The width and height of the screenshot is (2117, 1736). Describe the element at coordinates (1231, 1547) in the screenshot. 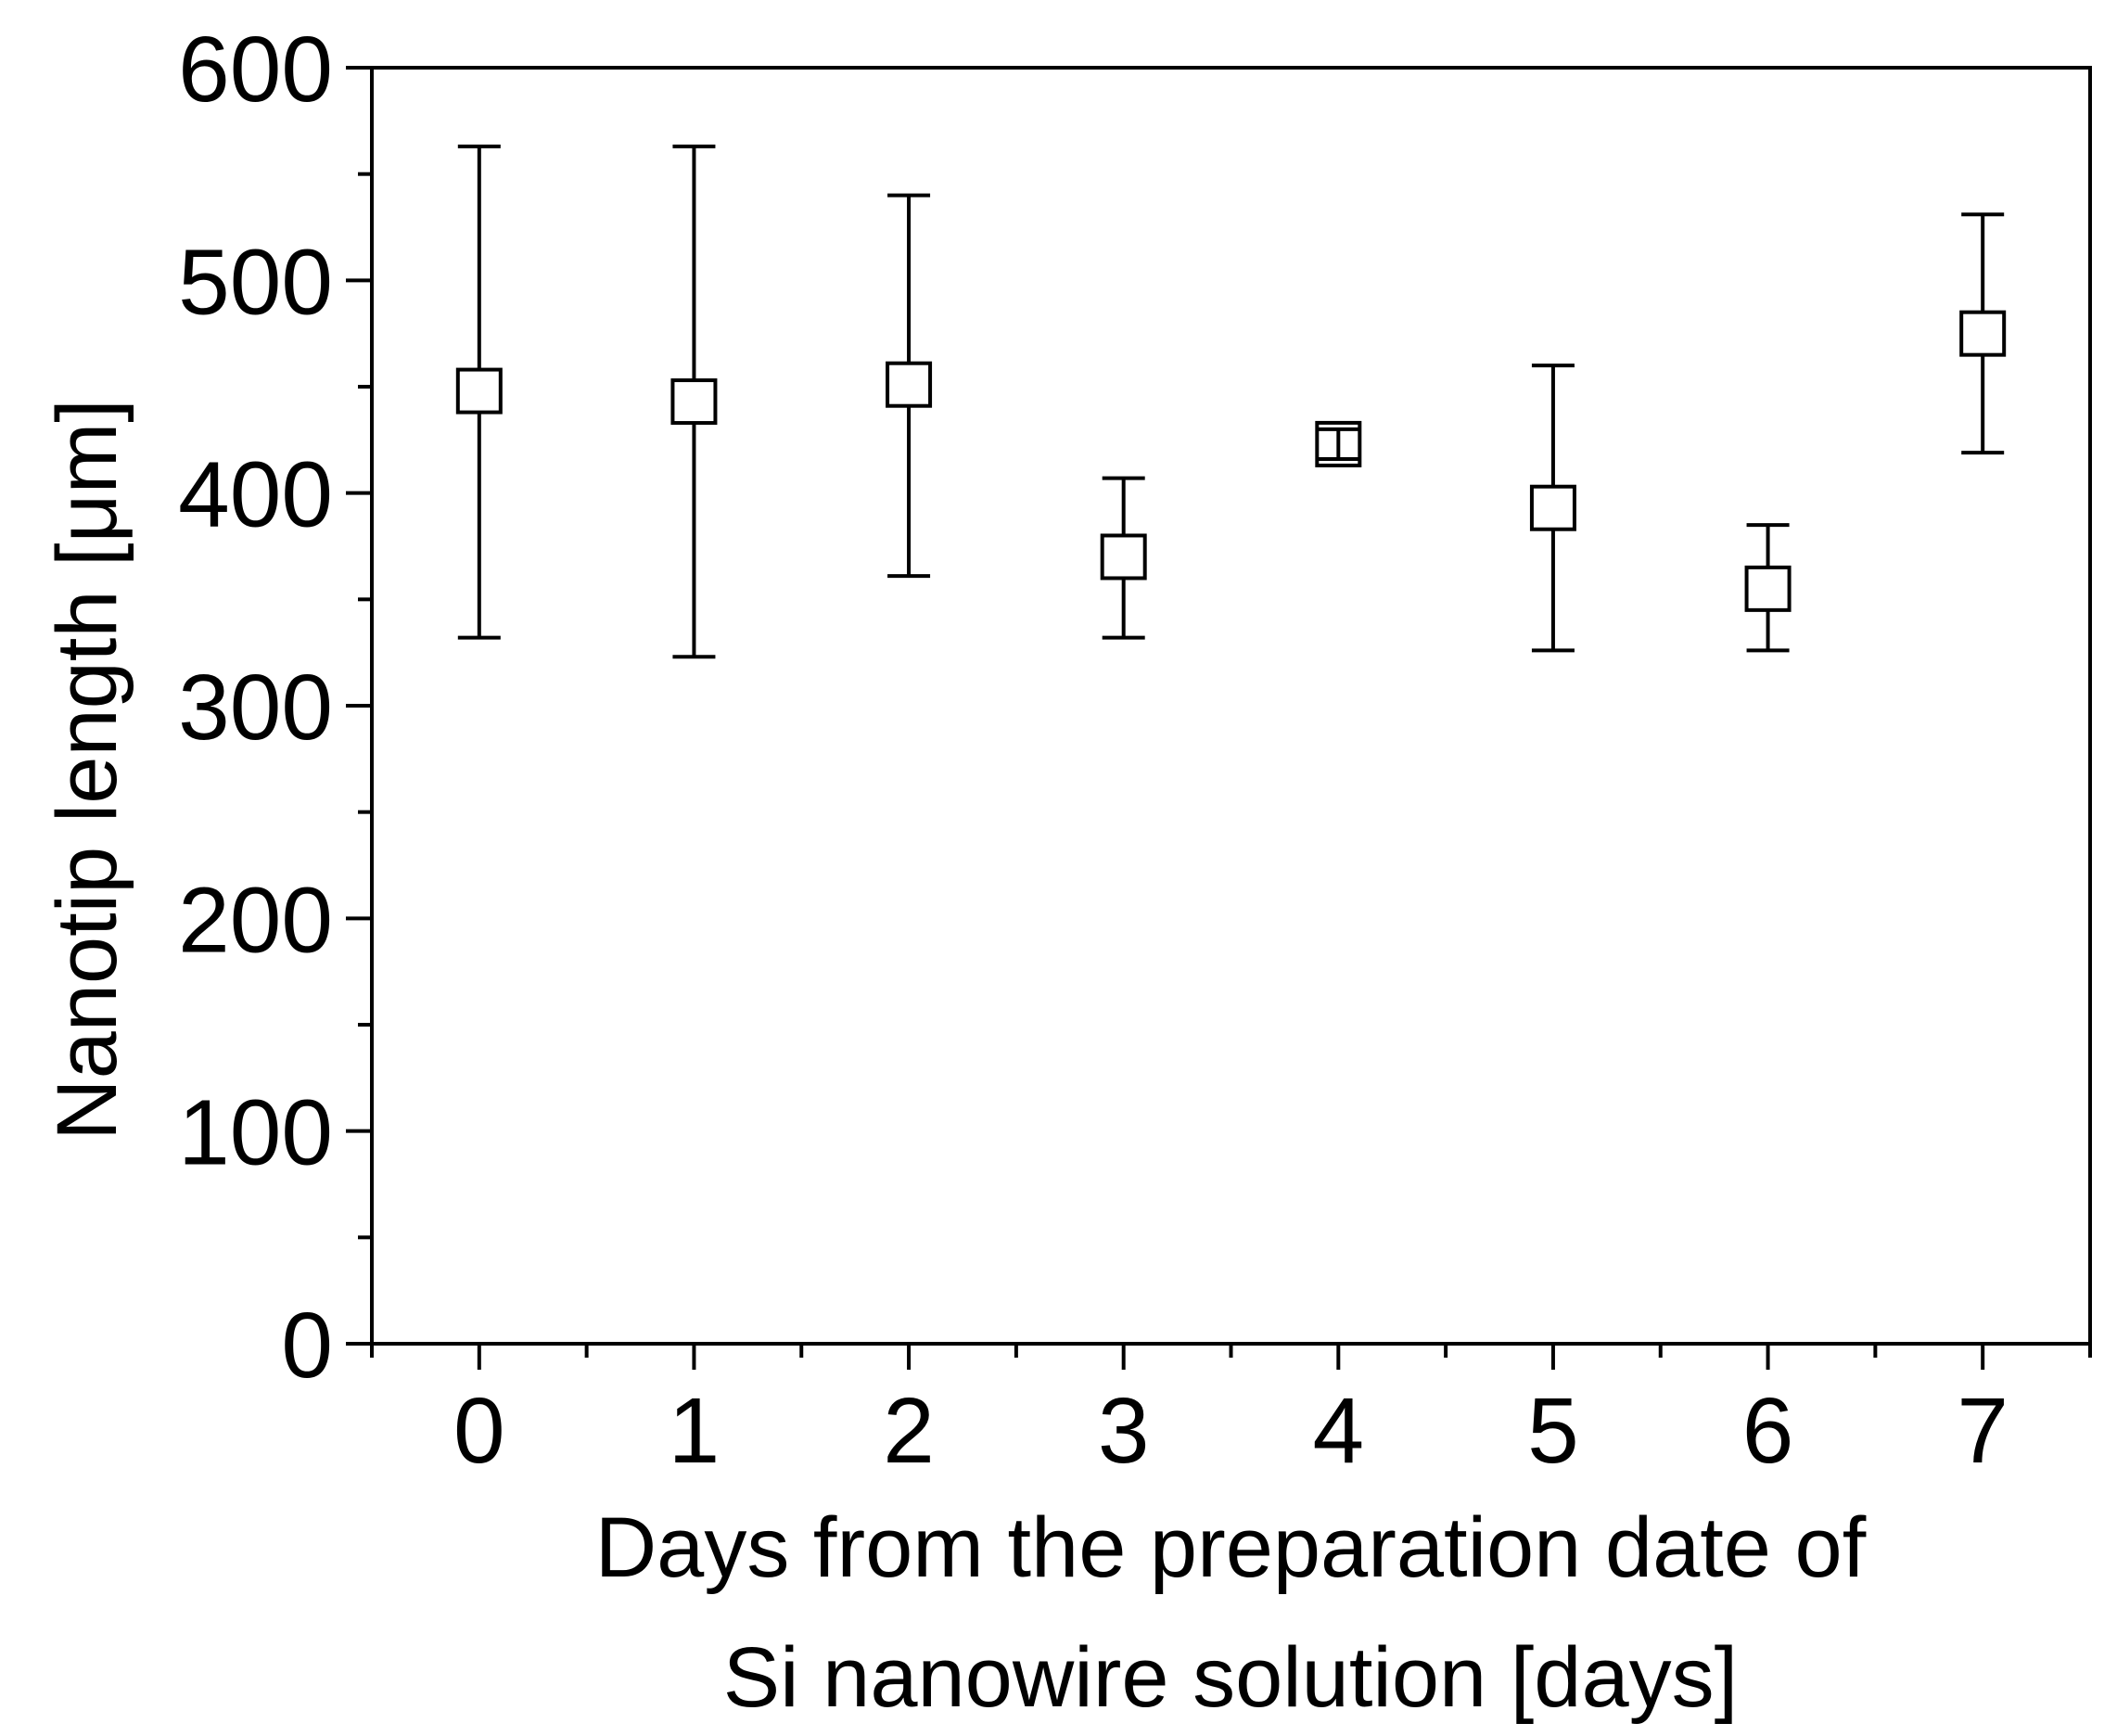

I see `x-axis-title-line-1: Days from the preparation date of` at that location.